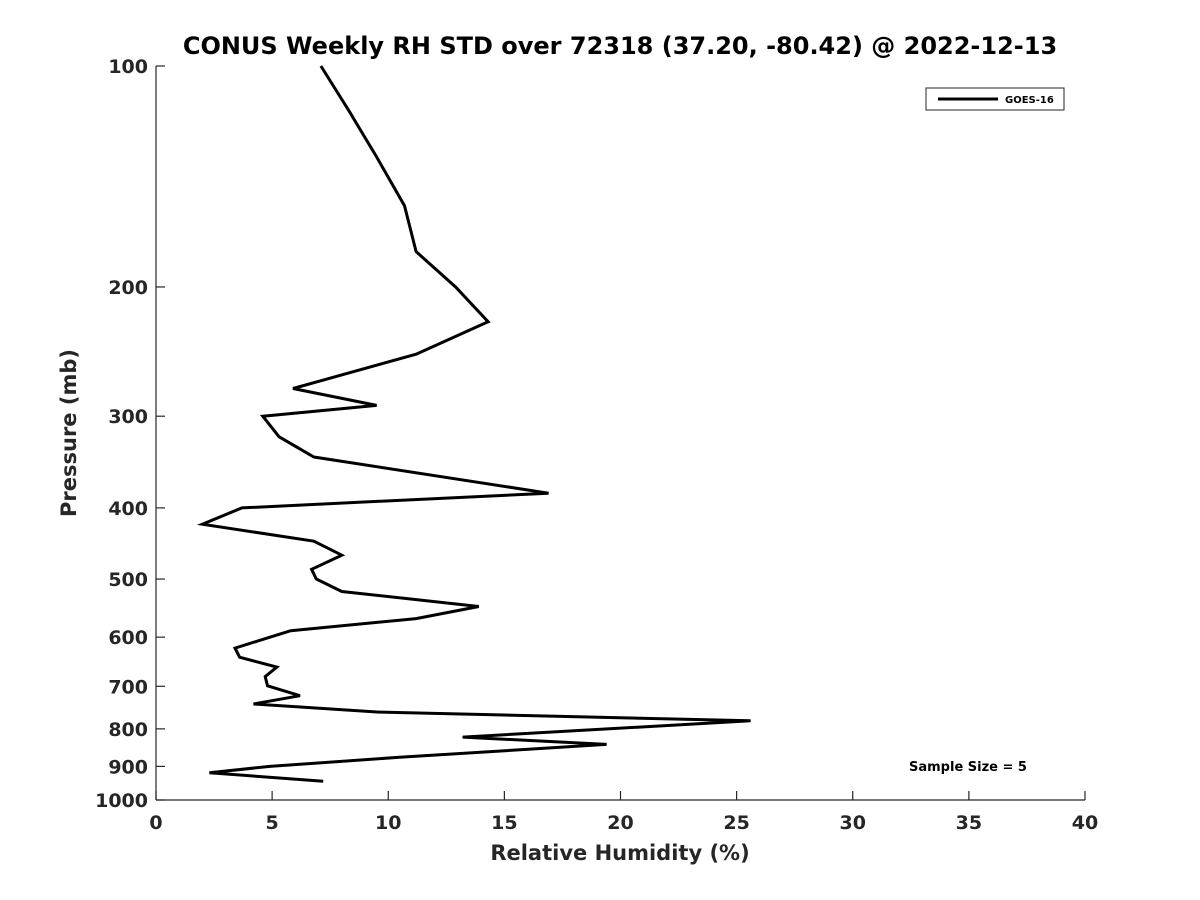 The image size is (1200, 900). Describe the element at coordinates (620, 823) in the screenshot. I see `x-tick-label: 20` at that location.